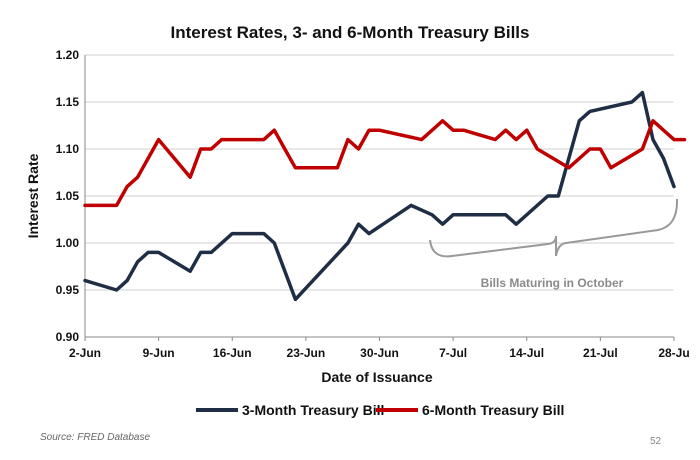 The image size is (700, 460). I want to click on y-tick-label: 0.95, so click(68, 290).